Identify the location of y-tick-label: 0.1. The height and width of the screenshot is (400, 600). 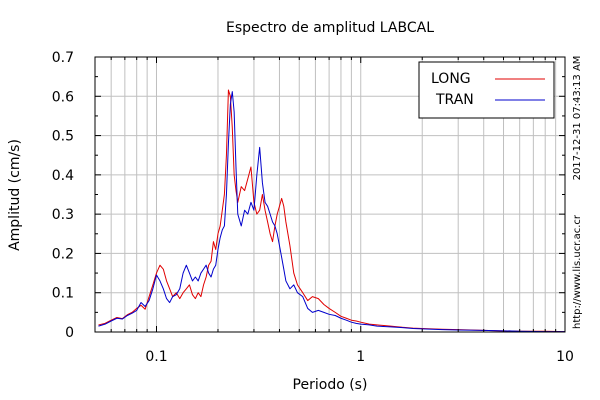
(63, 294).